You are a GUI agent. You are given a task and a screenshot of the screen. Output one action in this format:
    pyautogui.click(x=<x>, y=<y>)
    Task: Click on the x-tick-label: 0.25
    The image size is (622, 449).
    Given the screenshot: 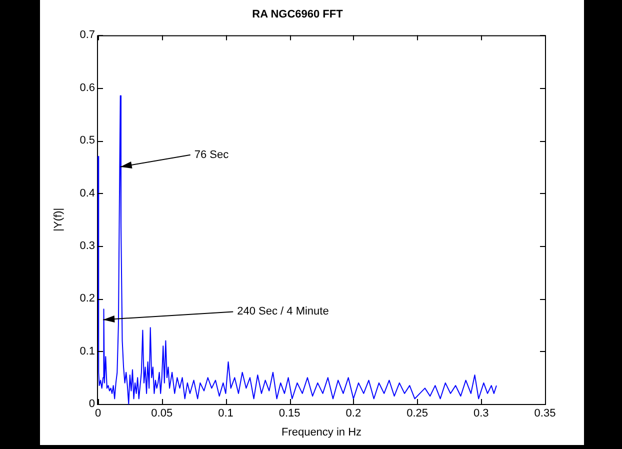 What is the action you would take?
    pyautogui.click(x=417, y=414)
    